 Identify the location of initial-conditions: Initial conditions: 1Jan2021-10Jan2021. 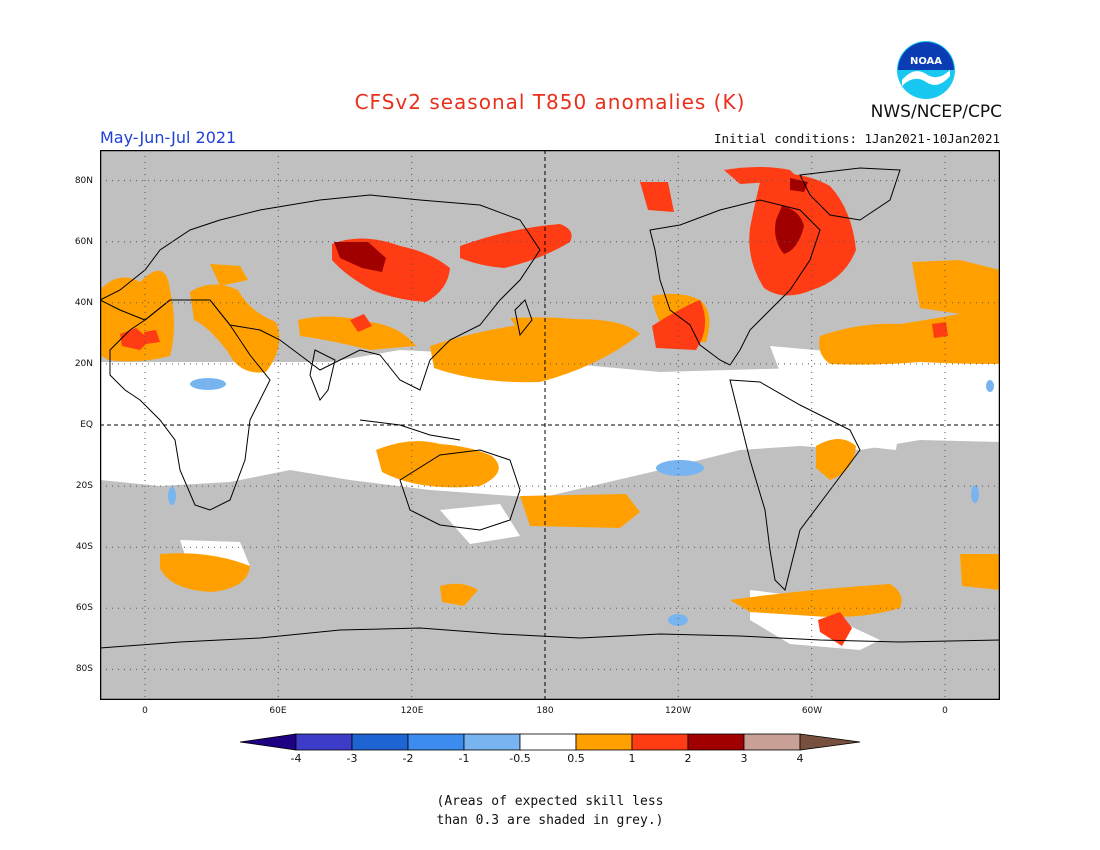
(857, 138).